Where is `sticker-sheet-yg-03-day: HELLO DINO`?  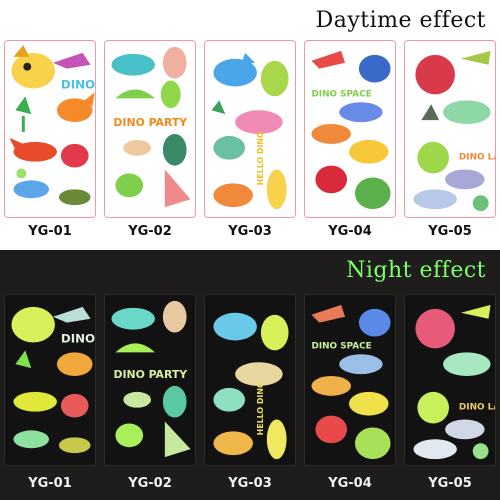
sticker-sheet-yg-03-day: HELLO DINO is located at coordinates (250, 129).